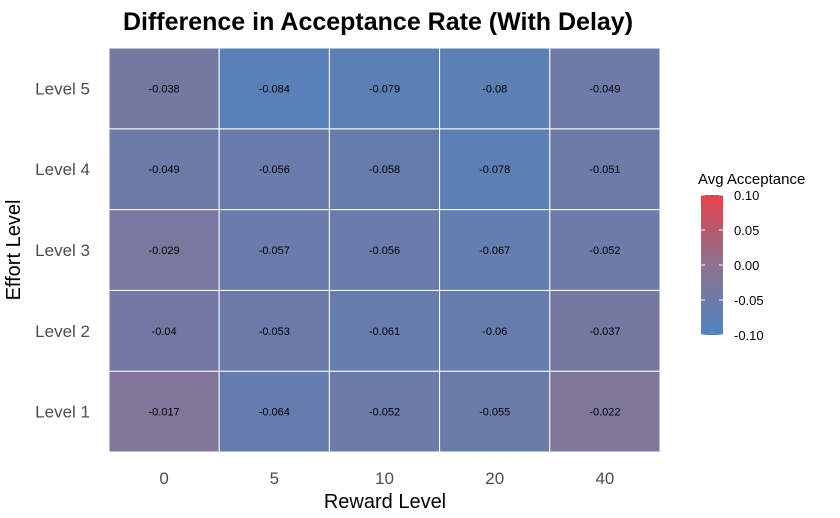  I want to click on cell-value-label: -0.084, so click(274, 89).